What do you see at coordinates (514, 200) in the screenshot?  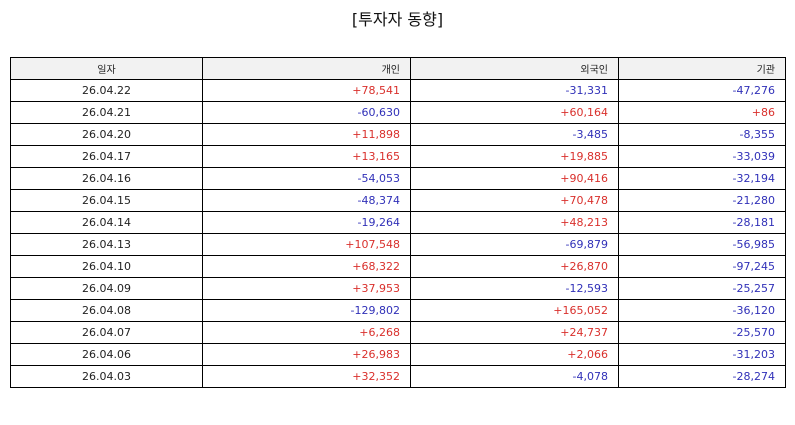 I see `cell-foreign: +70,478` at bounding box center [514, 200].